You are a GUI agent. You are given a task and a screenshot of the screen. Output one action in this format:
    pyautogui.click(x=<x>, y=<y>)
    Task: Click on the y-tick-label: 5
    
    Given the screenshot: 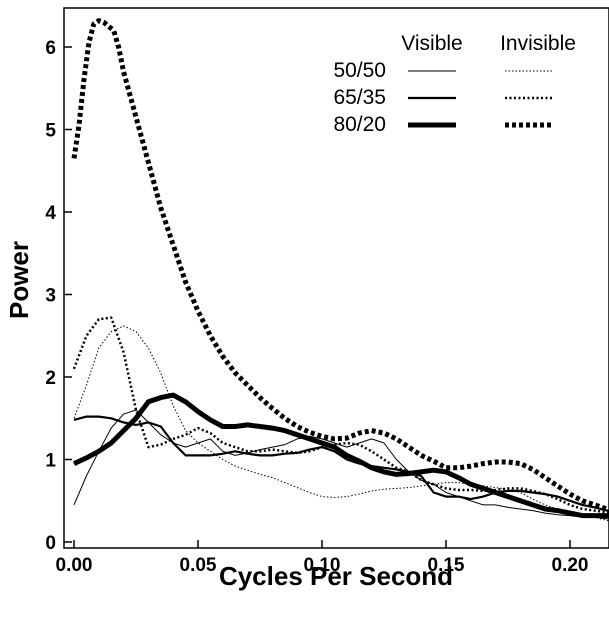 What is the action you would take?
    pyautogui.click(x=50, y=131)
    